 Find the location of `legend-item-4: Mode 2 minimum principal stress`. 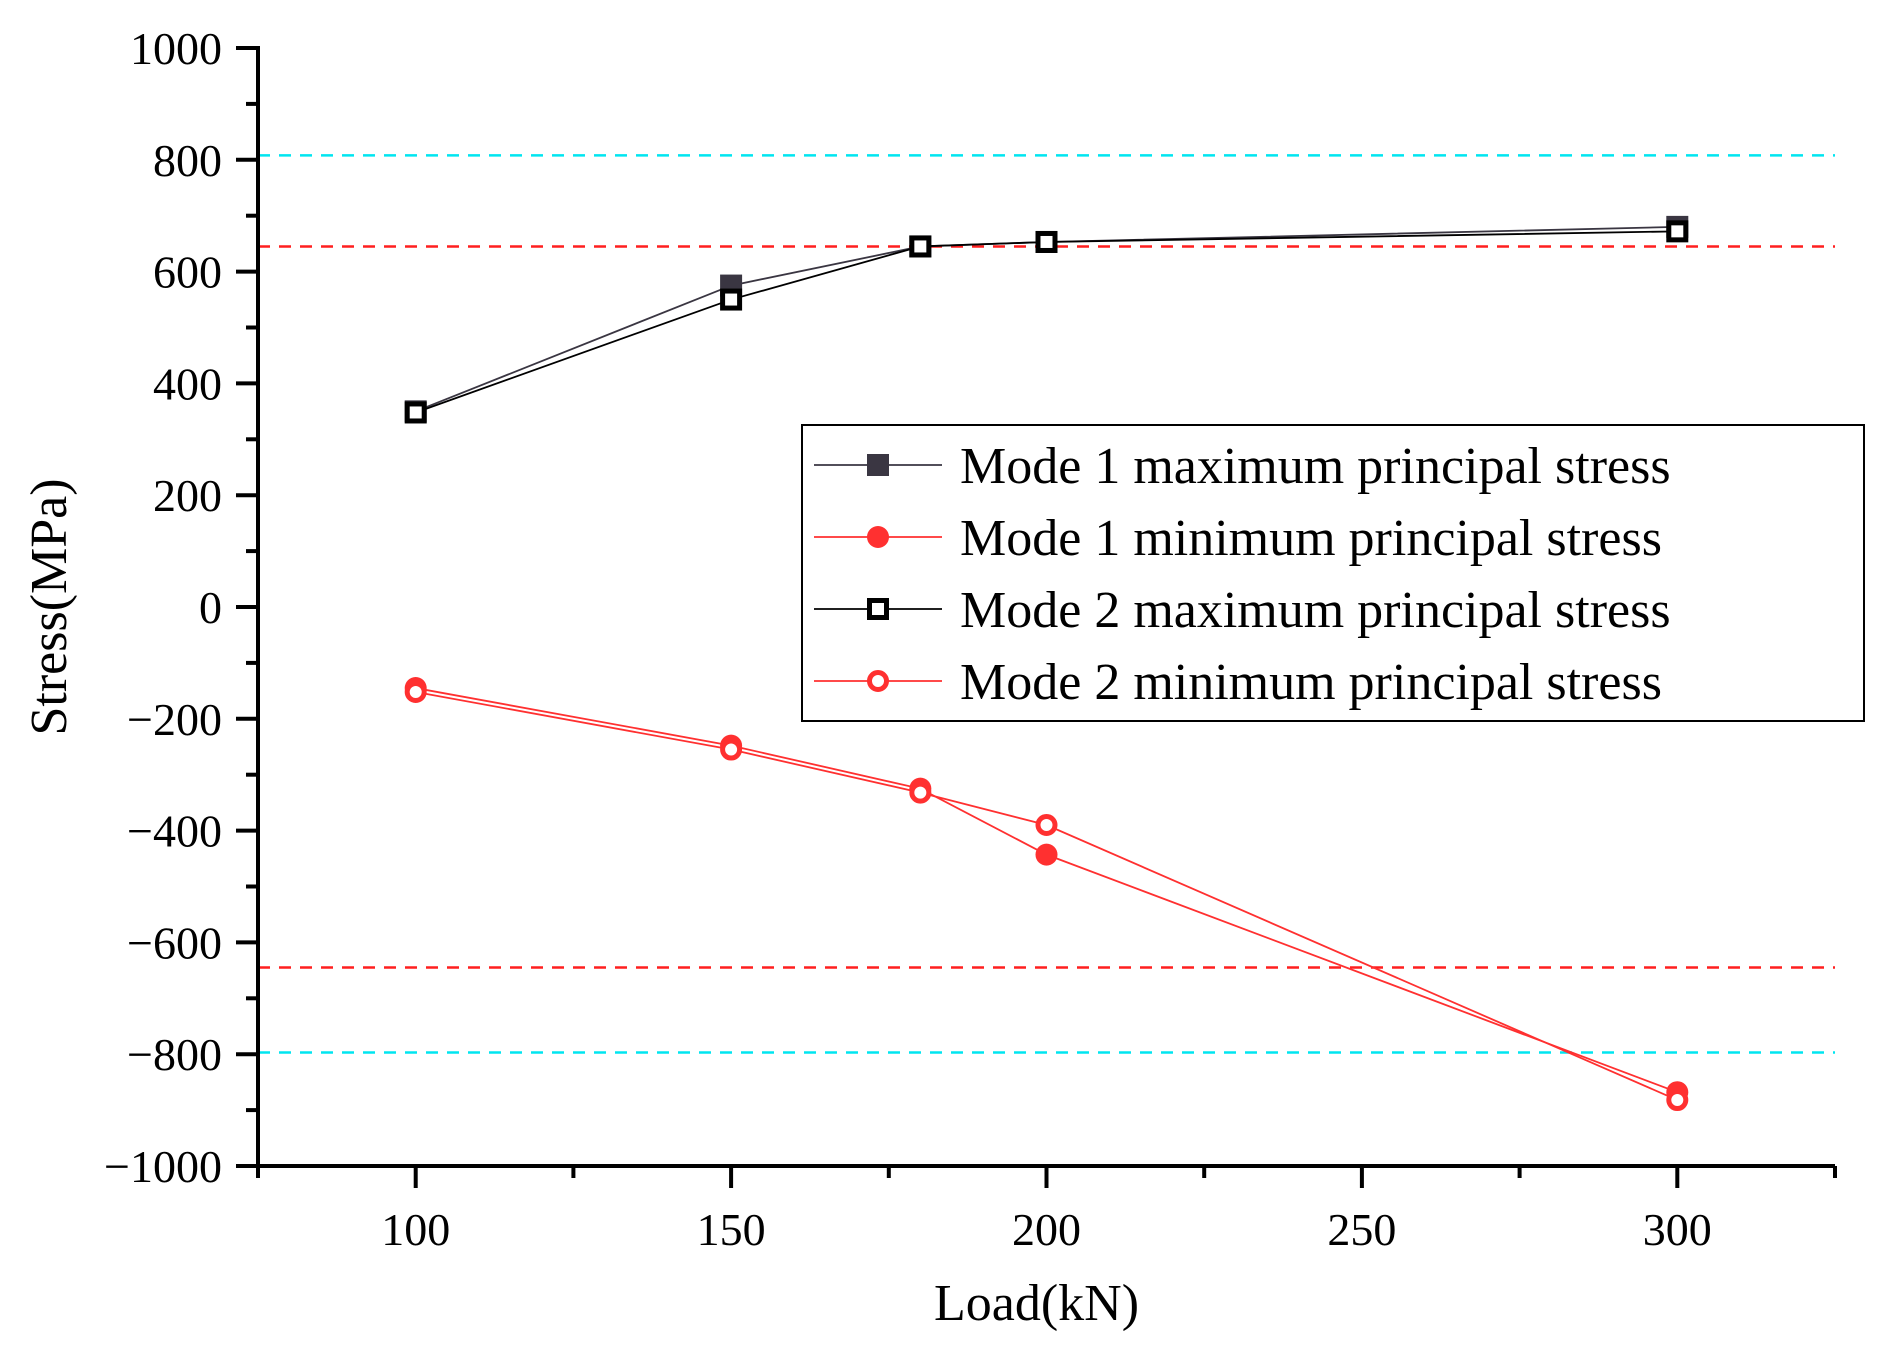

legend-item-4: Mode 2 minimum principal stress is located at coordinates (1238, 682).